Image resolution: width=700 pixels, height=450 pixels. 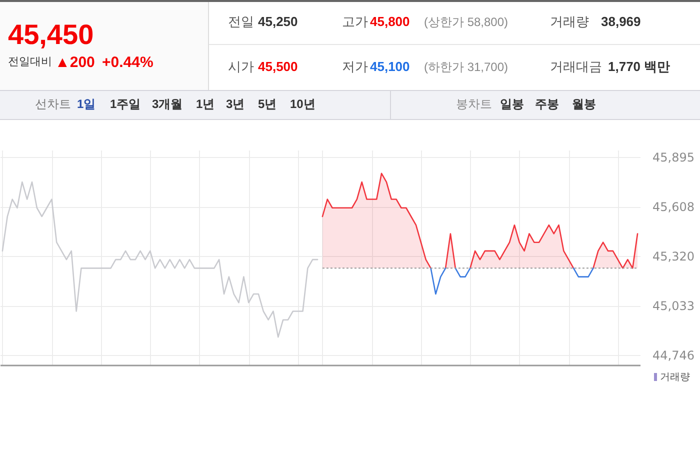 I want to click on text: 5년, so click(x=267, y=104).